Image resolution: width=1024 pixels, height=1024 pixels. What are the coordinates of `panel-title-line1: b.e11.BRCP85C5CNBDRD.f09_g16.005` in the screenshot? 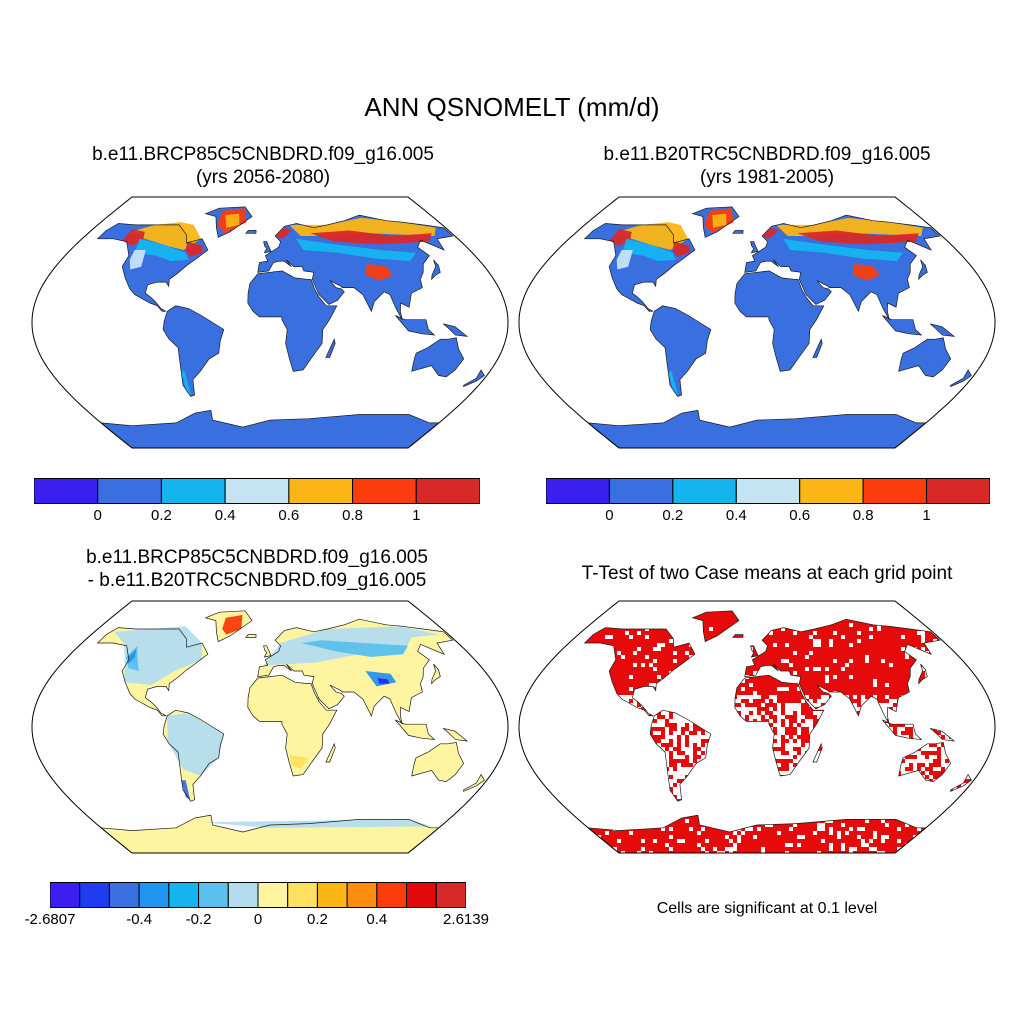 It's located at (263, 154).